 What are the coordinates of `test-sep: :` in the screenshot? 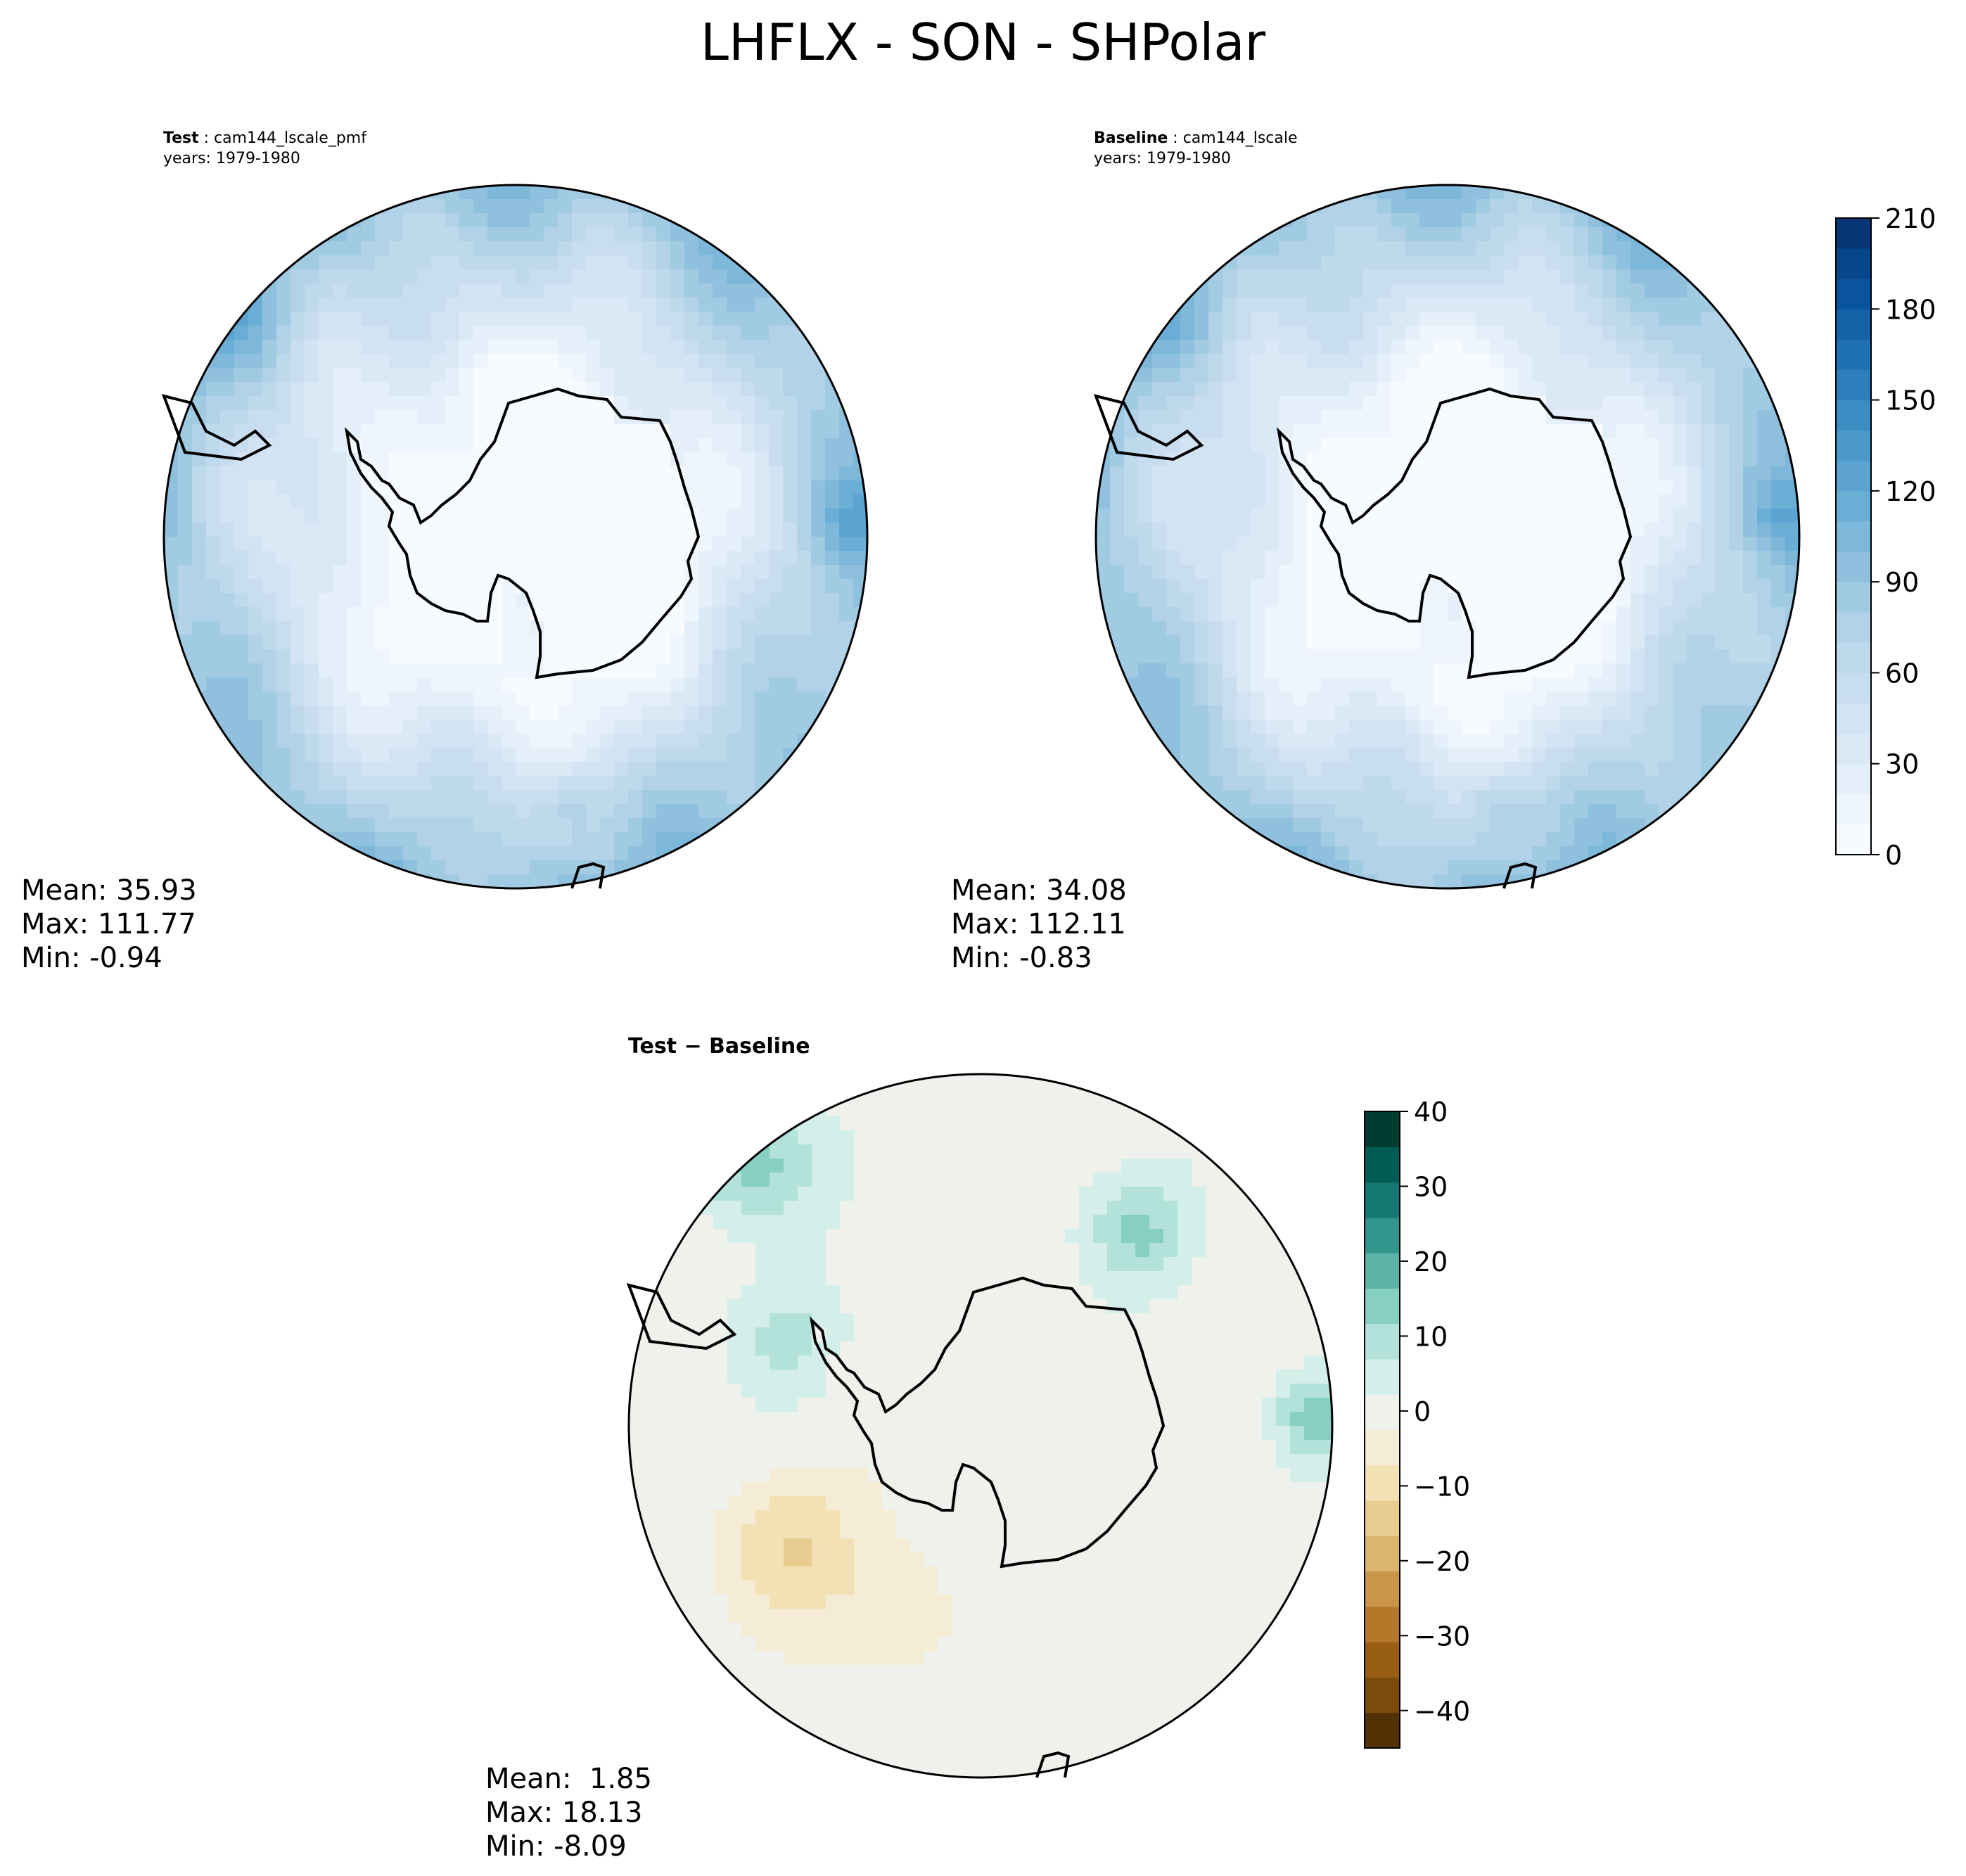 It's located at (206, 138).